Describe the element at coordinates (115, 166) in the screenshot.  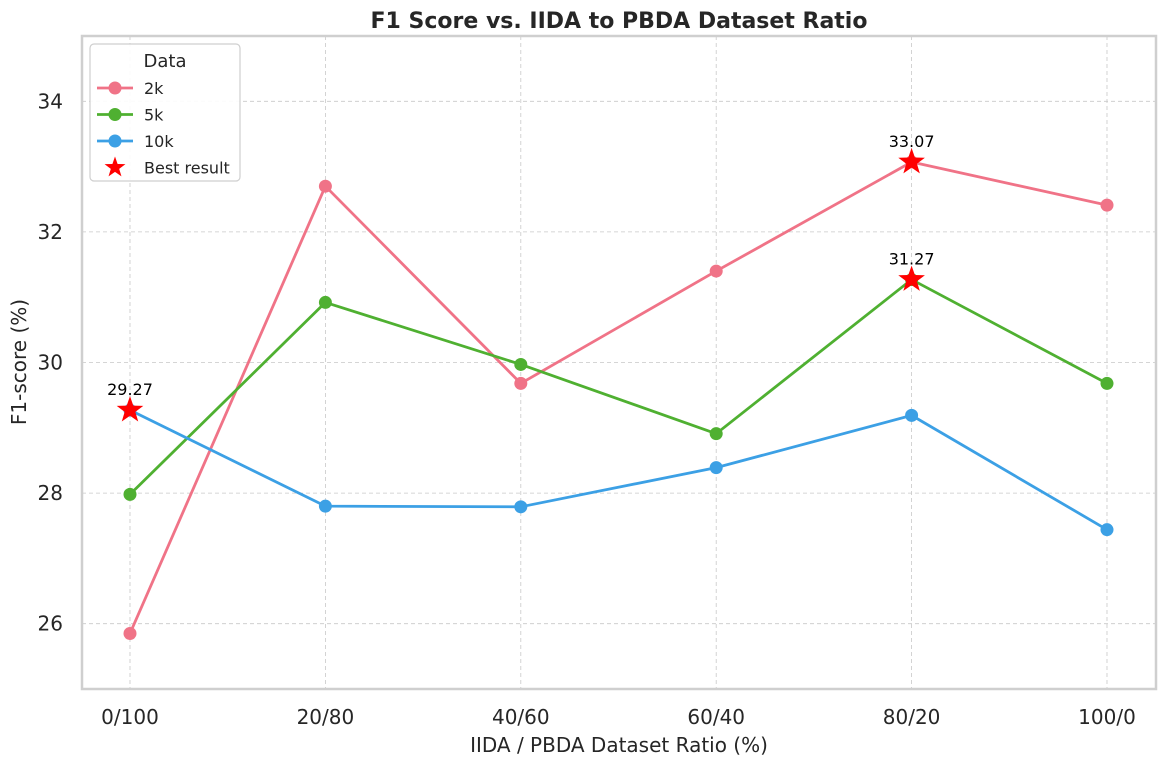
I see `legend-star-marker` at that location.